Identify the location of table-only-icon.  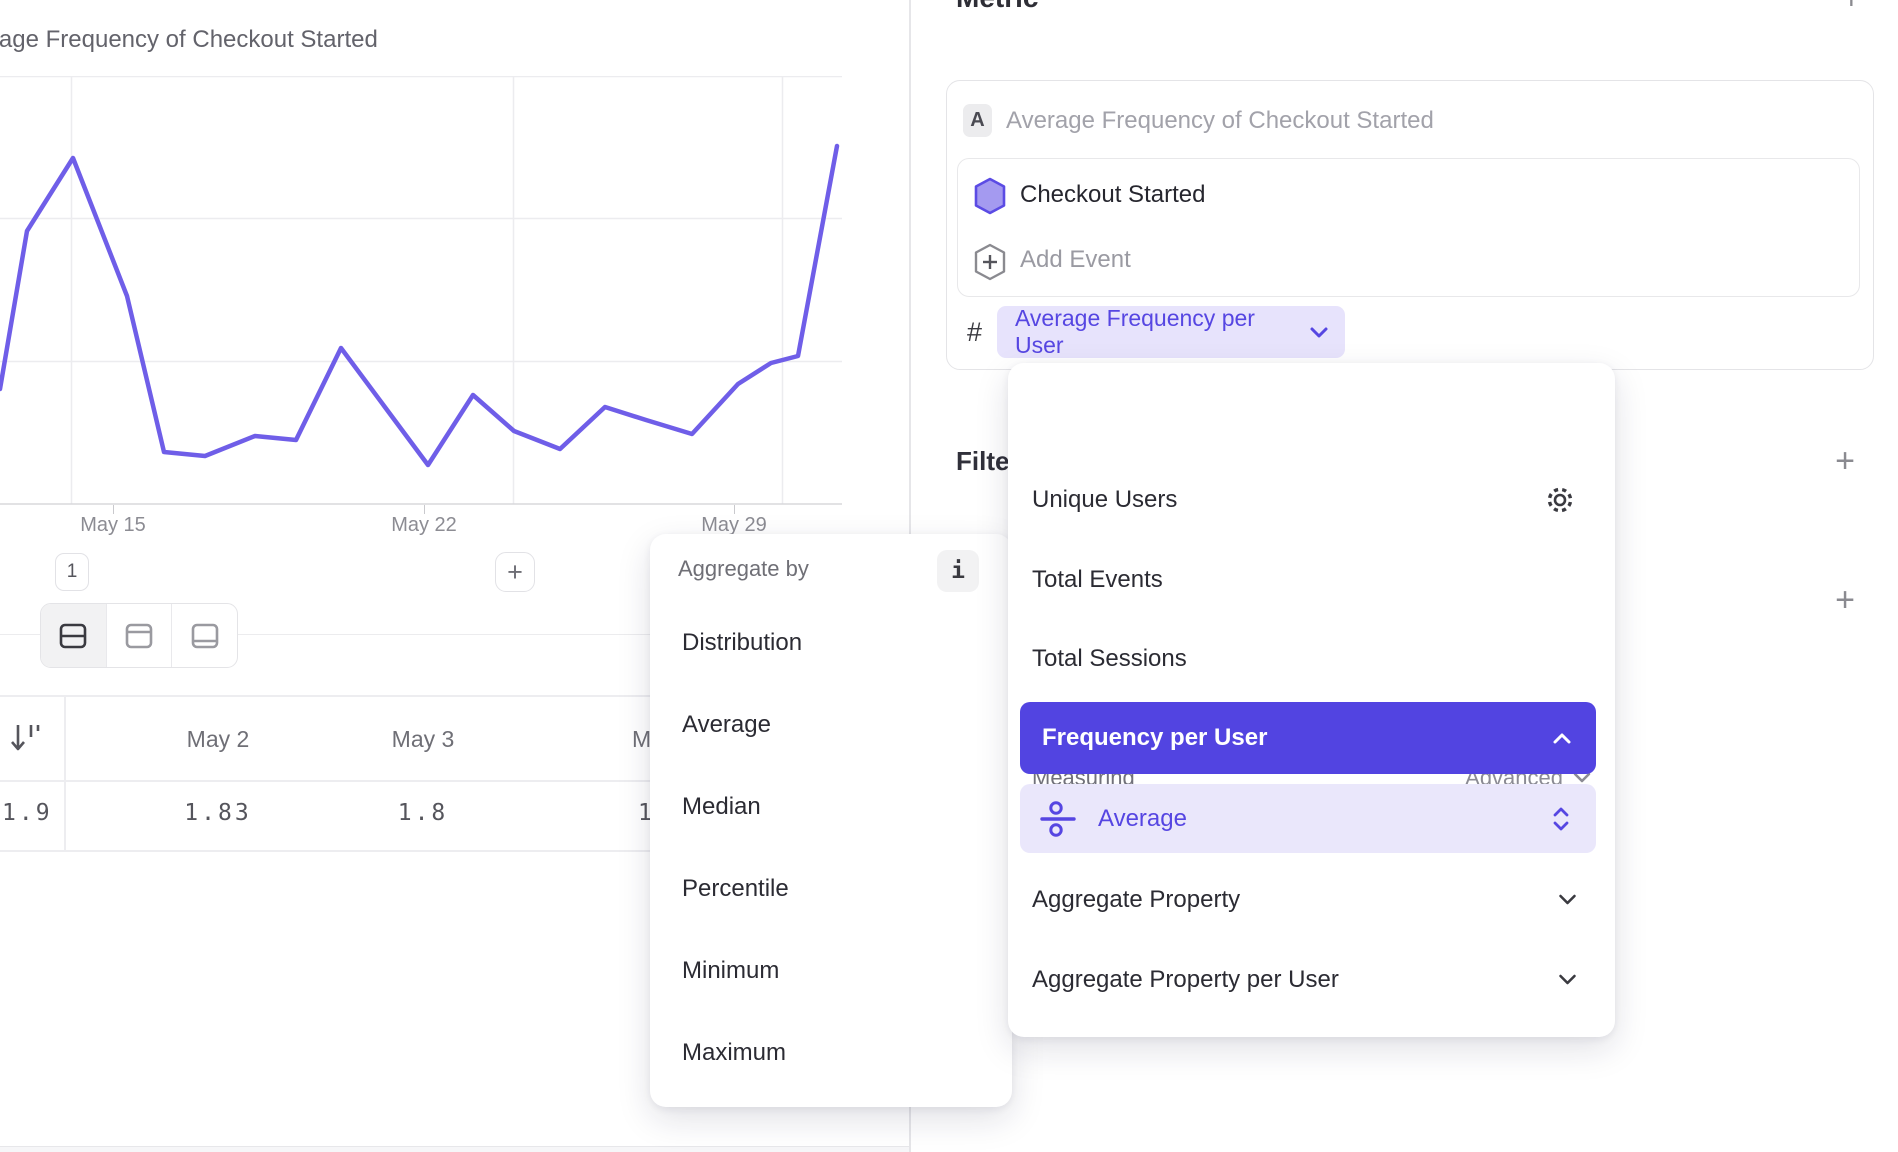
(204, 635).